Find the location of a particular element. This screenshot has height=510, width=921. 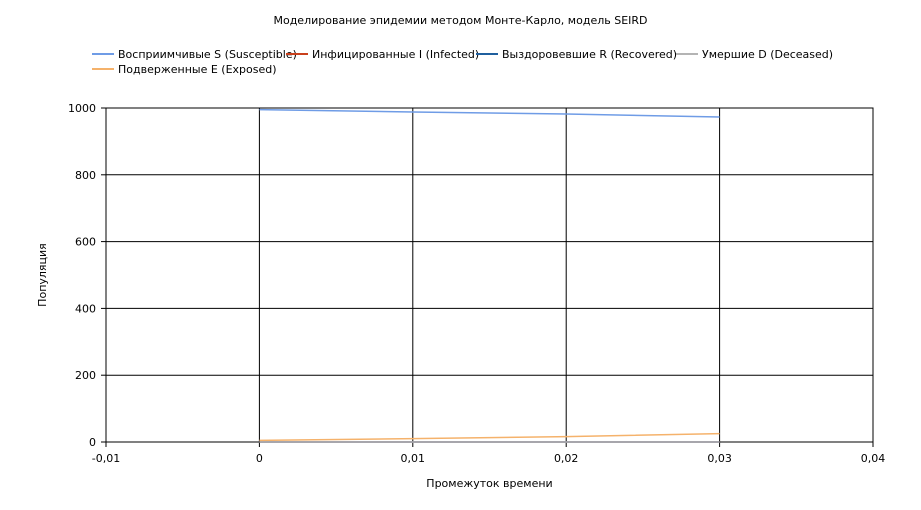

y-tick-label: 200 is located at coordinates (85, 375).